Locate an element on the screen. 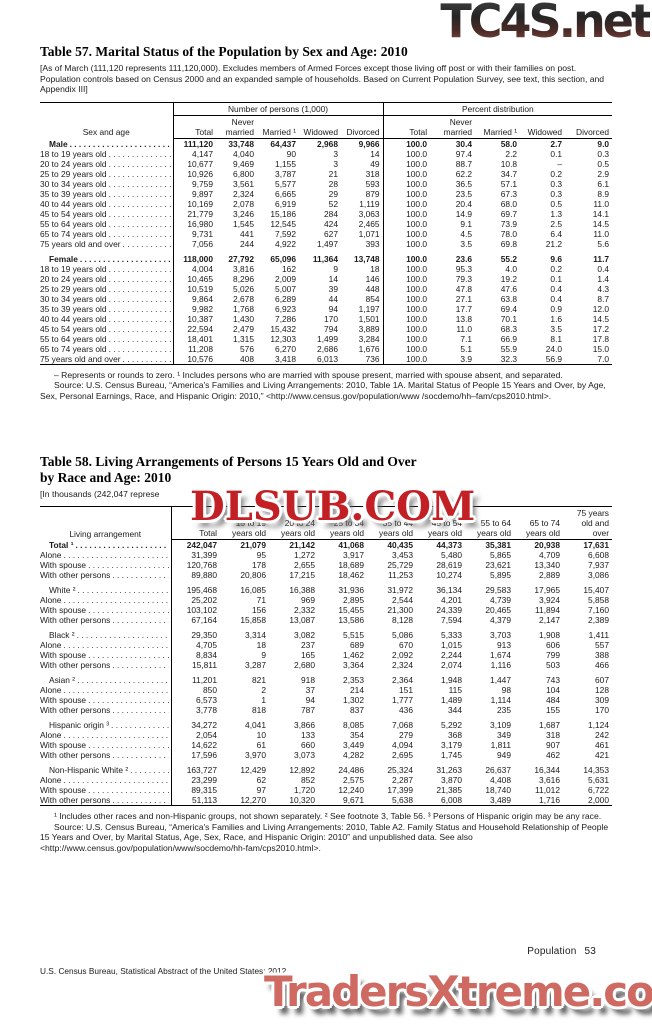 This screenshot has width=652, height=1024. data-cell: 4,739 is located at coordinates (500, 600).